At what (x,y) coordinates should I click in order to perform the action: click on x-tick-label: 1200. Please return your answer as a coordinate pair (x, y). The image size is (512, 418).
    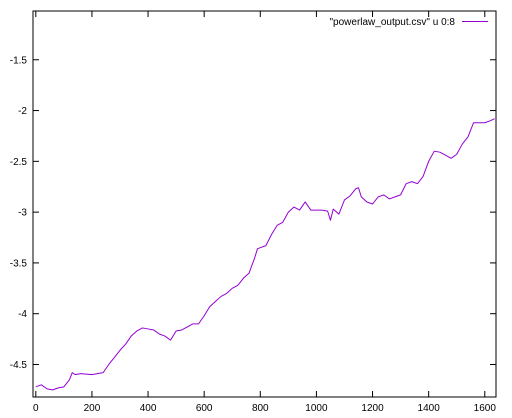
    Looking at the image, I should click on (372, 408).